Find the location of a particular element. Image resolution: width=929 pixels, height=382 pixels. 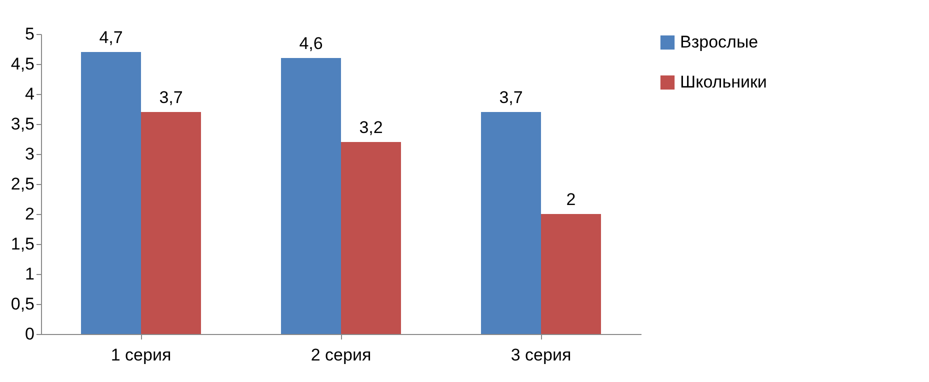

y-tick-label: 0 is located at coordinates (29, 334).